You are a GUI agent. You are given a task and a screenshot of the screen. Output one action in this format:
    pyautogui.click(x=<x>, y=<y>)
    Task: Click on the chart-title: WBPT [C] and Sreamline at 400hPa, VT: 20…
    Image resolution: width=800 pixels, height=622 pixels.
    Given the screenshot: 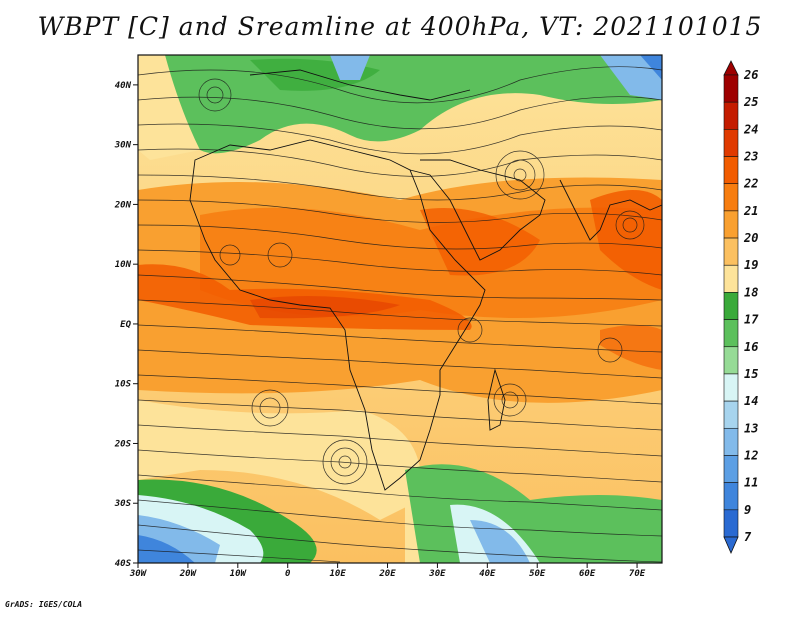 What is the action you would take?
    pyautogui.click(x=400, y=26)
    